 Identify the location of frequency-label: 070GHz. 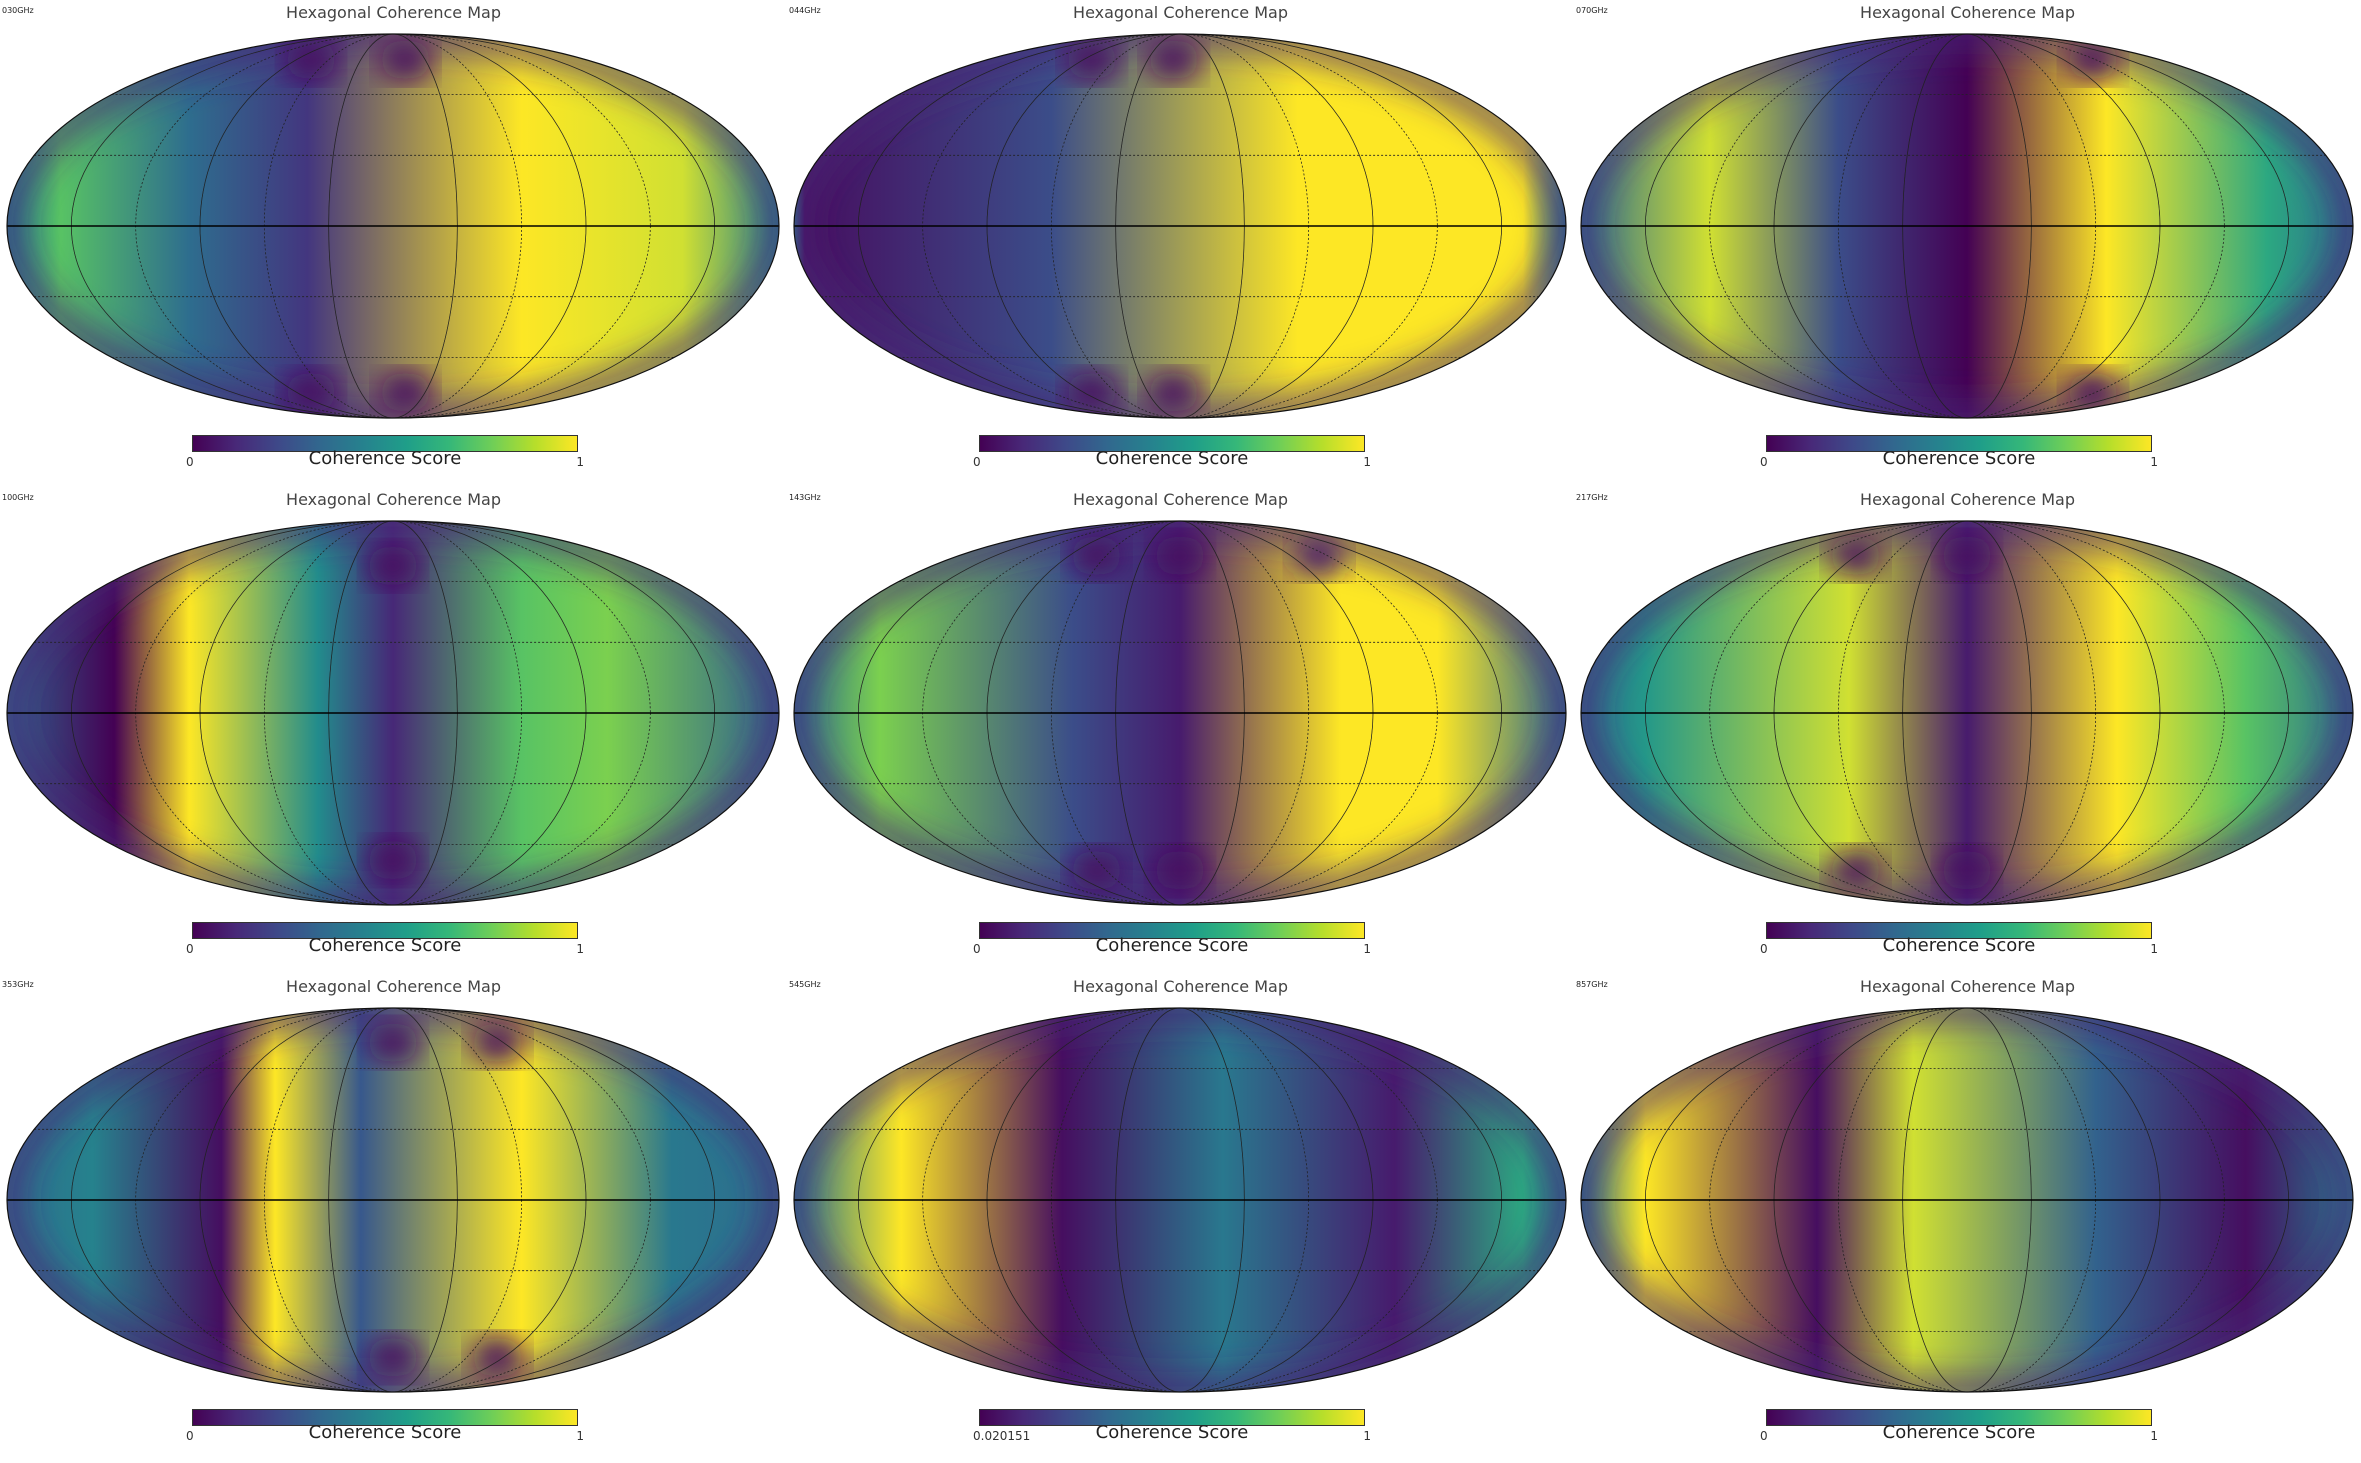
(1592, 10).